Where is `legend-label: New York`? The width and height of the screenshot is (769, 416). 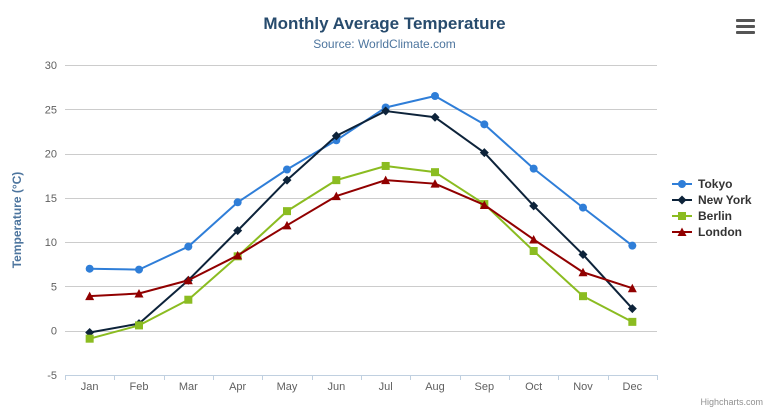 legend-label: New York is located at coordinates (725, 200).